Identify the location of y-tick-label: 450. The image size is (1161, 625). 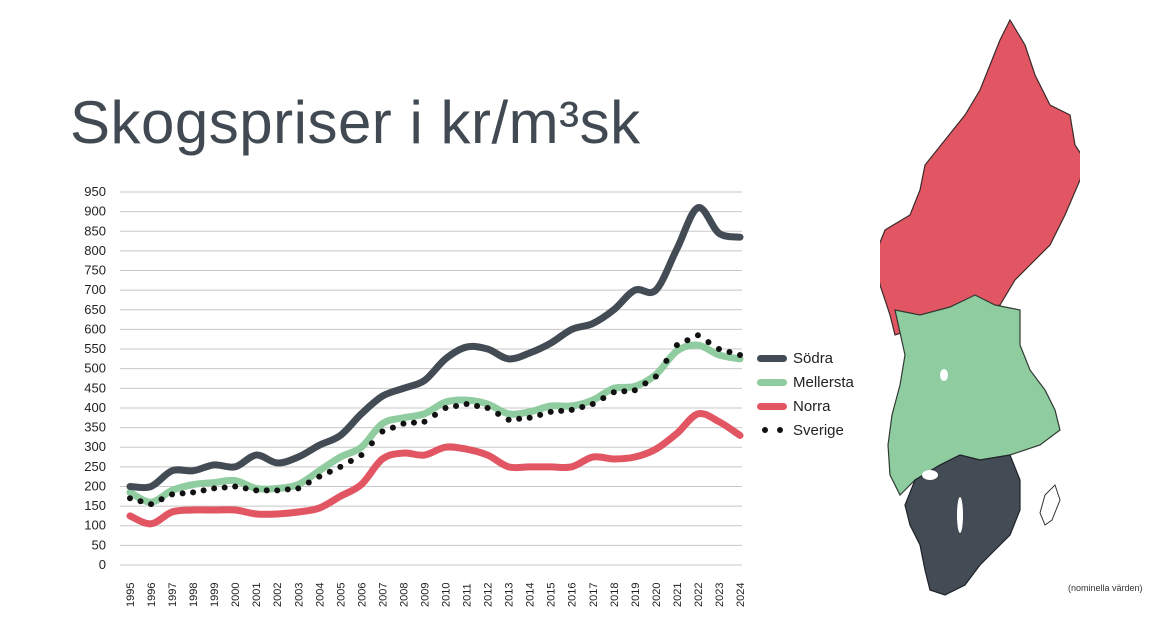
(95, 387).